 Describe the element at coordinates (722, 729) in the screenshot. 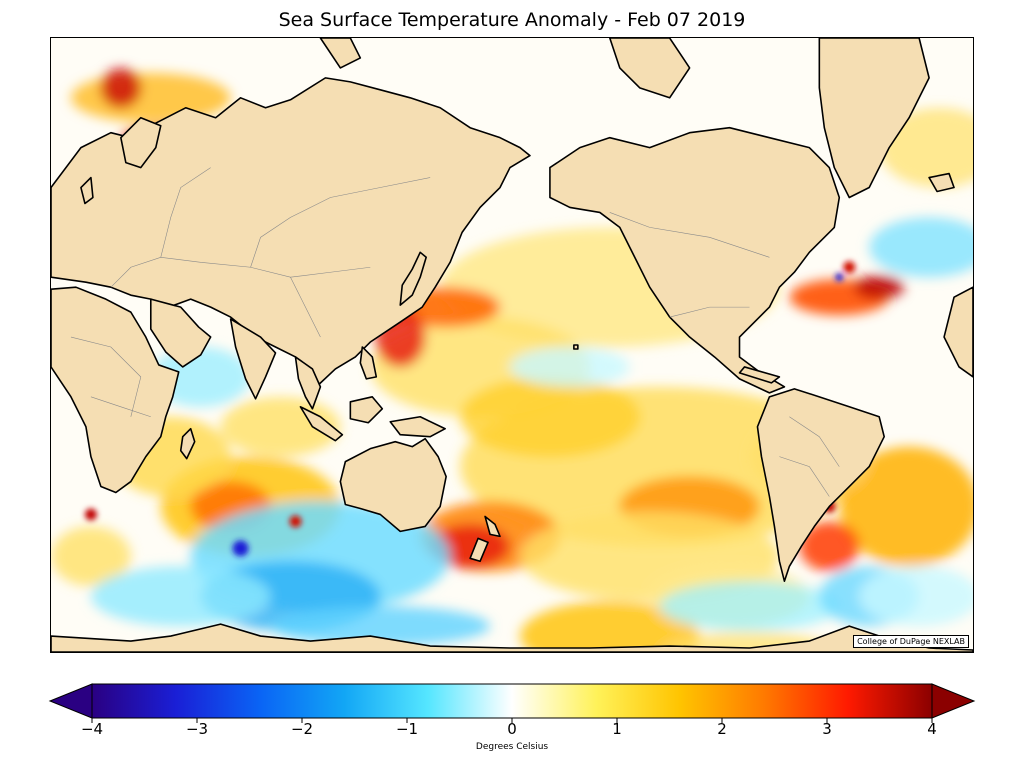

I see `colorbar-tick-label: 2` at that location.